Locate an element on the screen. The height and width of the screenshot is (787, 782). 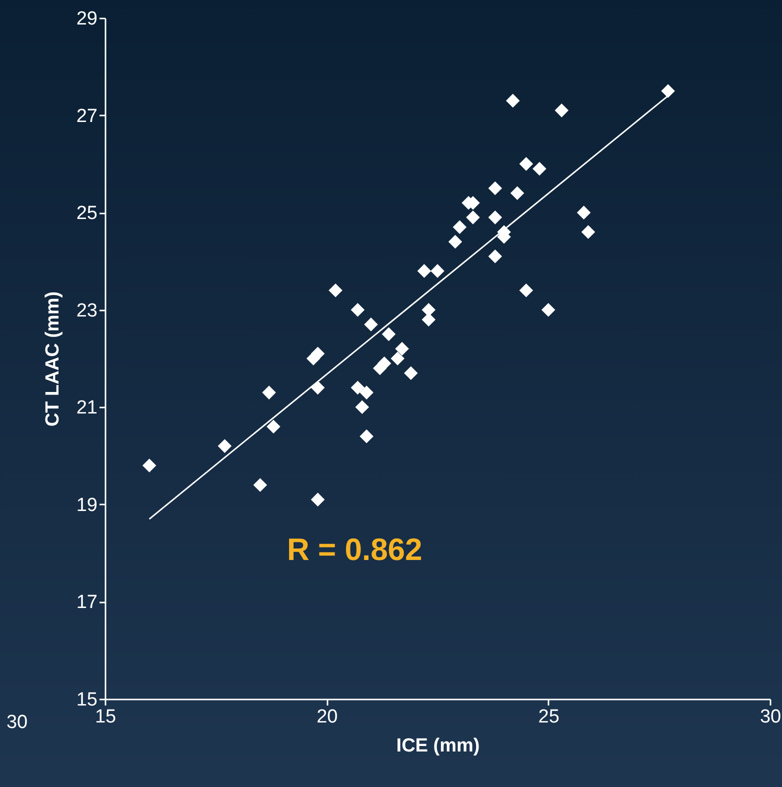
y-tick-label: 23 is located at coordinates (87, 311).